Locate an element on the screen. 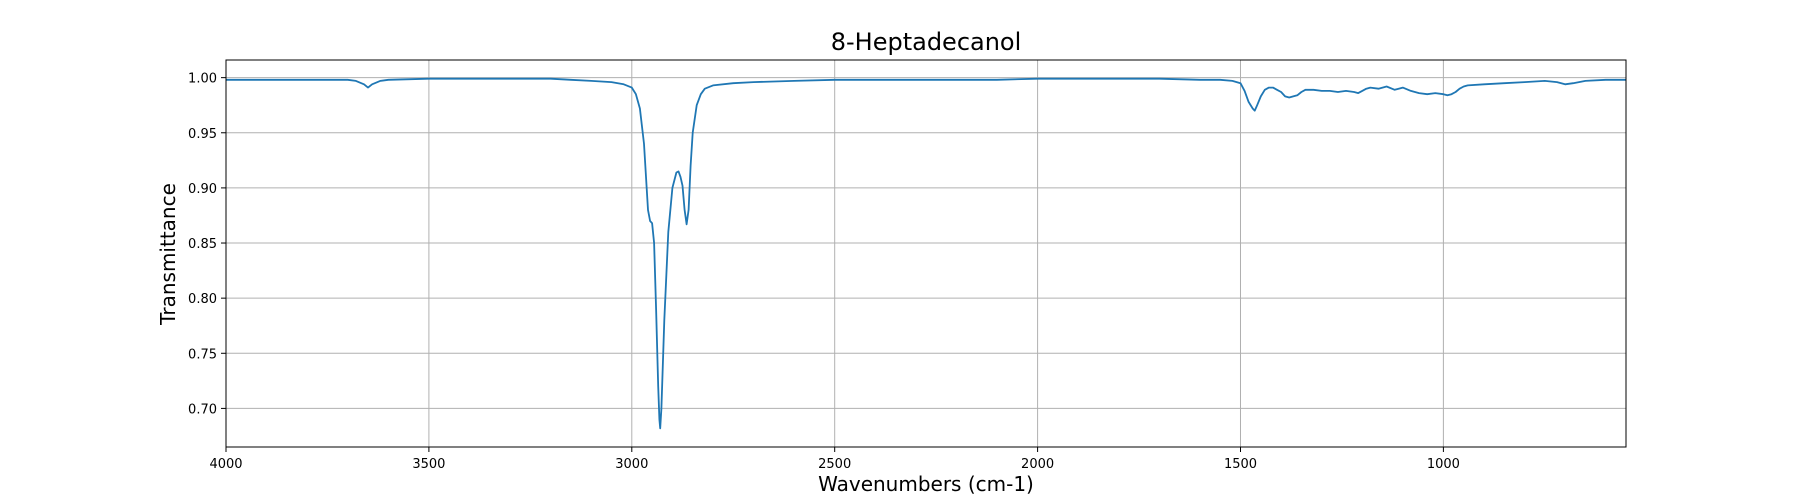 Image resolution: width=1800 pixels, height=500 pixels. x-axis: 4000 3500 3000 2500 2000 1500 1000 is located at coordinates (834, 459).